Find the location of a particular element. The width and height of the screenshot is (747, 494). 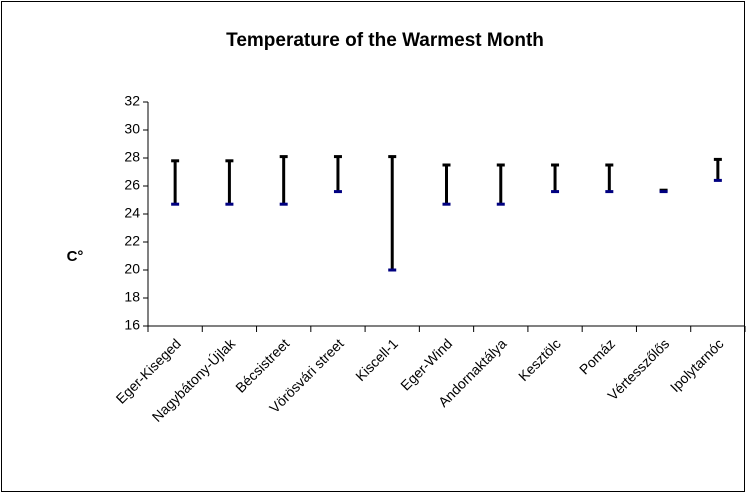

y-tick-label: 16 is located at coordinates (132, 325).